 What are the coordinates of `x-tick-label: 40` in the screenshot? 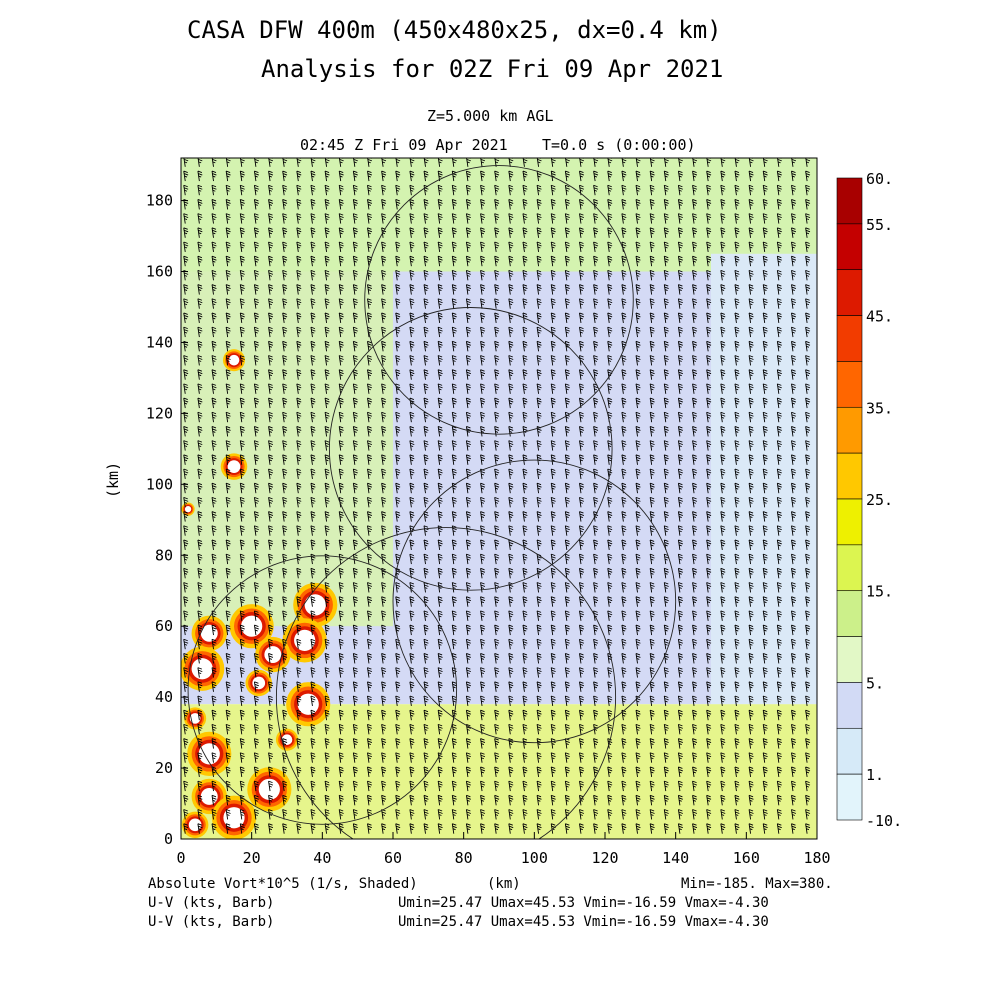 It's located at (322, 858).